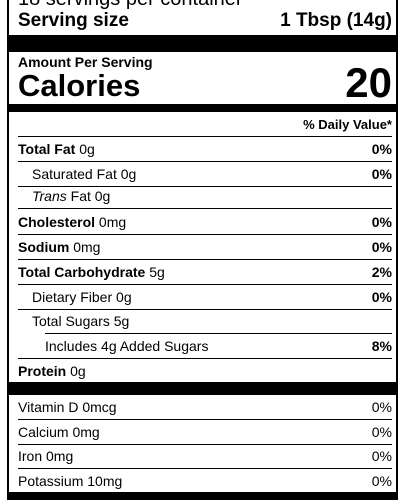 The width and height of the screenshot is (405, 500). I want to click on nutrient-row: Vitamin D 0mcg 0%, so click(202, 407).